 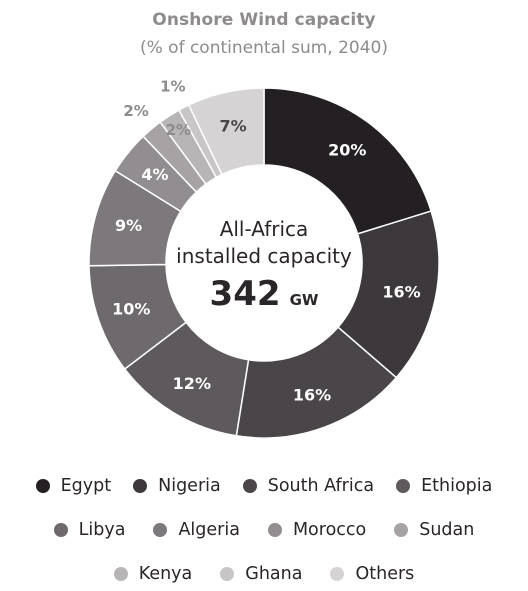 What do you see at coordinates (131, 309) in the screenshot?
I see `slice-label-libya: 10%` at bounding box center [131, 309].